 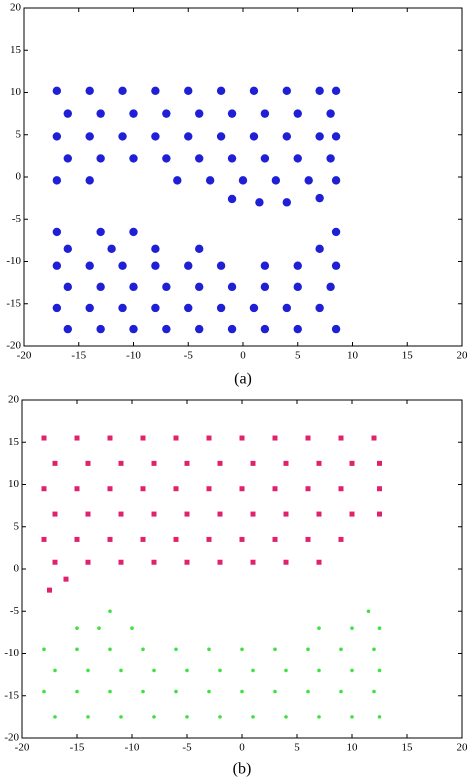 What do you see at coordinates (187, 748) in the screenshot?
I see `x-tick-label: -5` at bounding box center [187, 748].